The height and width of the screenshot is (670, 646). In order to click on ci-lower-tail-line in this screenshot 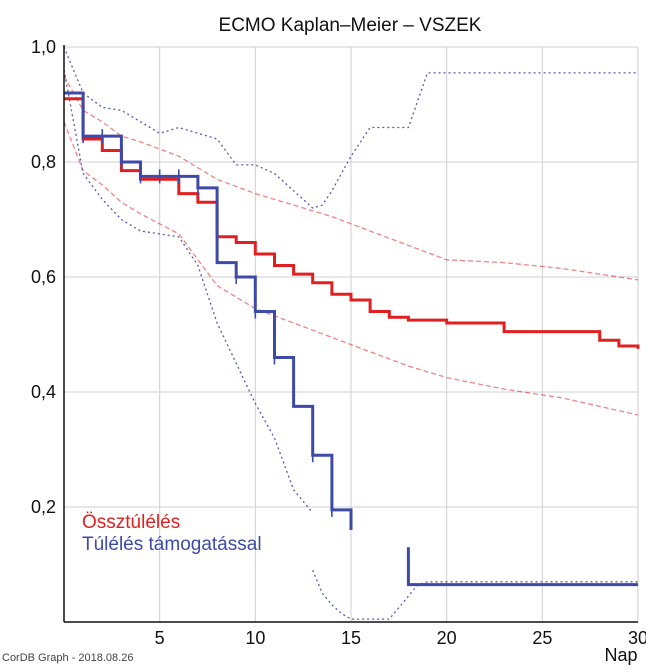, I will do `click(475, 595)`.